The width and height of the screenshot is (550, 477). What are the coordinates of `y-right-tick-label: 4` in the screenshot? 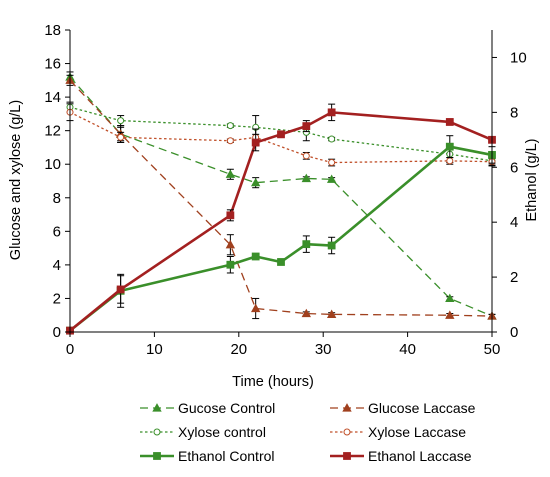 It's located at (514, 222).